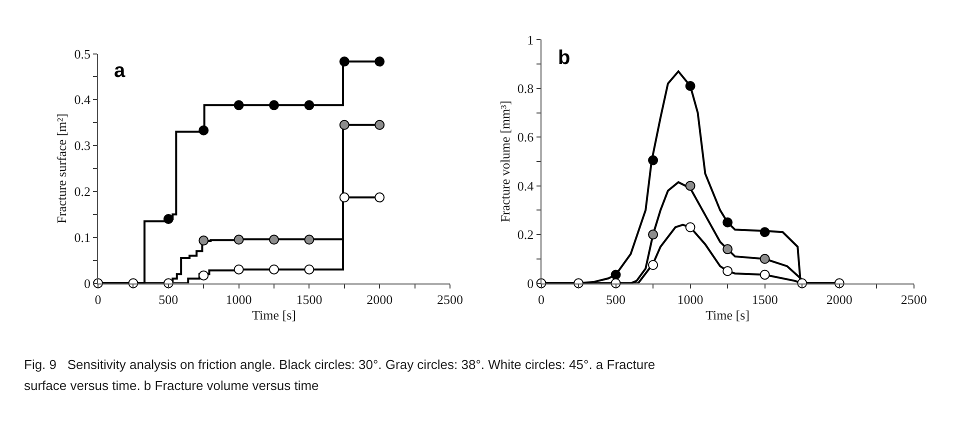 The height and width of the screenshot is (440, 957). Describe the element at coordinates (564, 58) in the screenshot. I see `annotation: b` at that location.